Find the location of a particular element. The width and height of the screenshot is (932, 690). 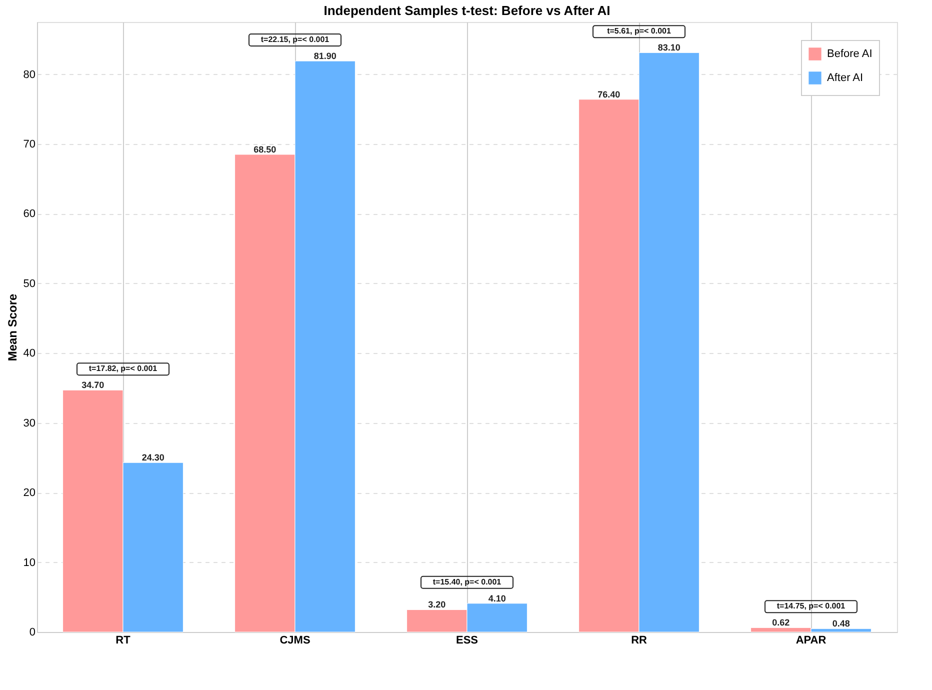

annotation: t=15.40, p=< 0.001 is located at coordinates (467, 581).